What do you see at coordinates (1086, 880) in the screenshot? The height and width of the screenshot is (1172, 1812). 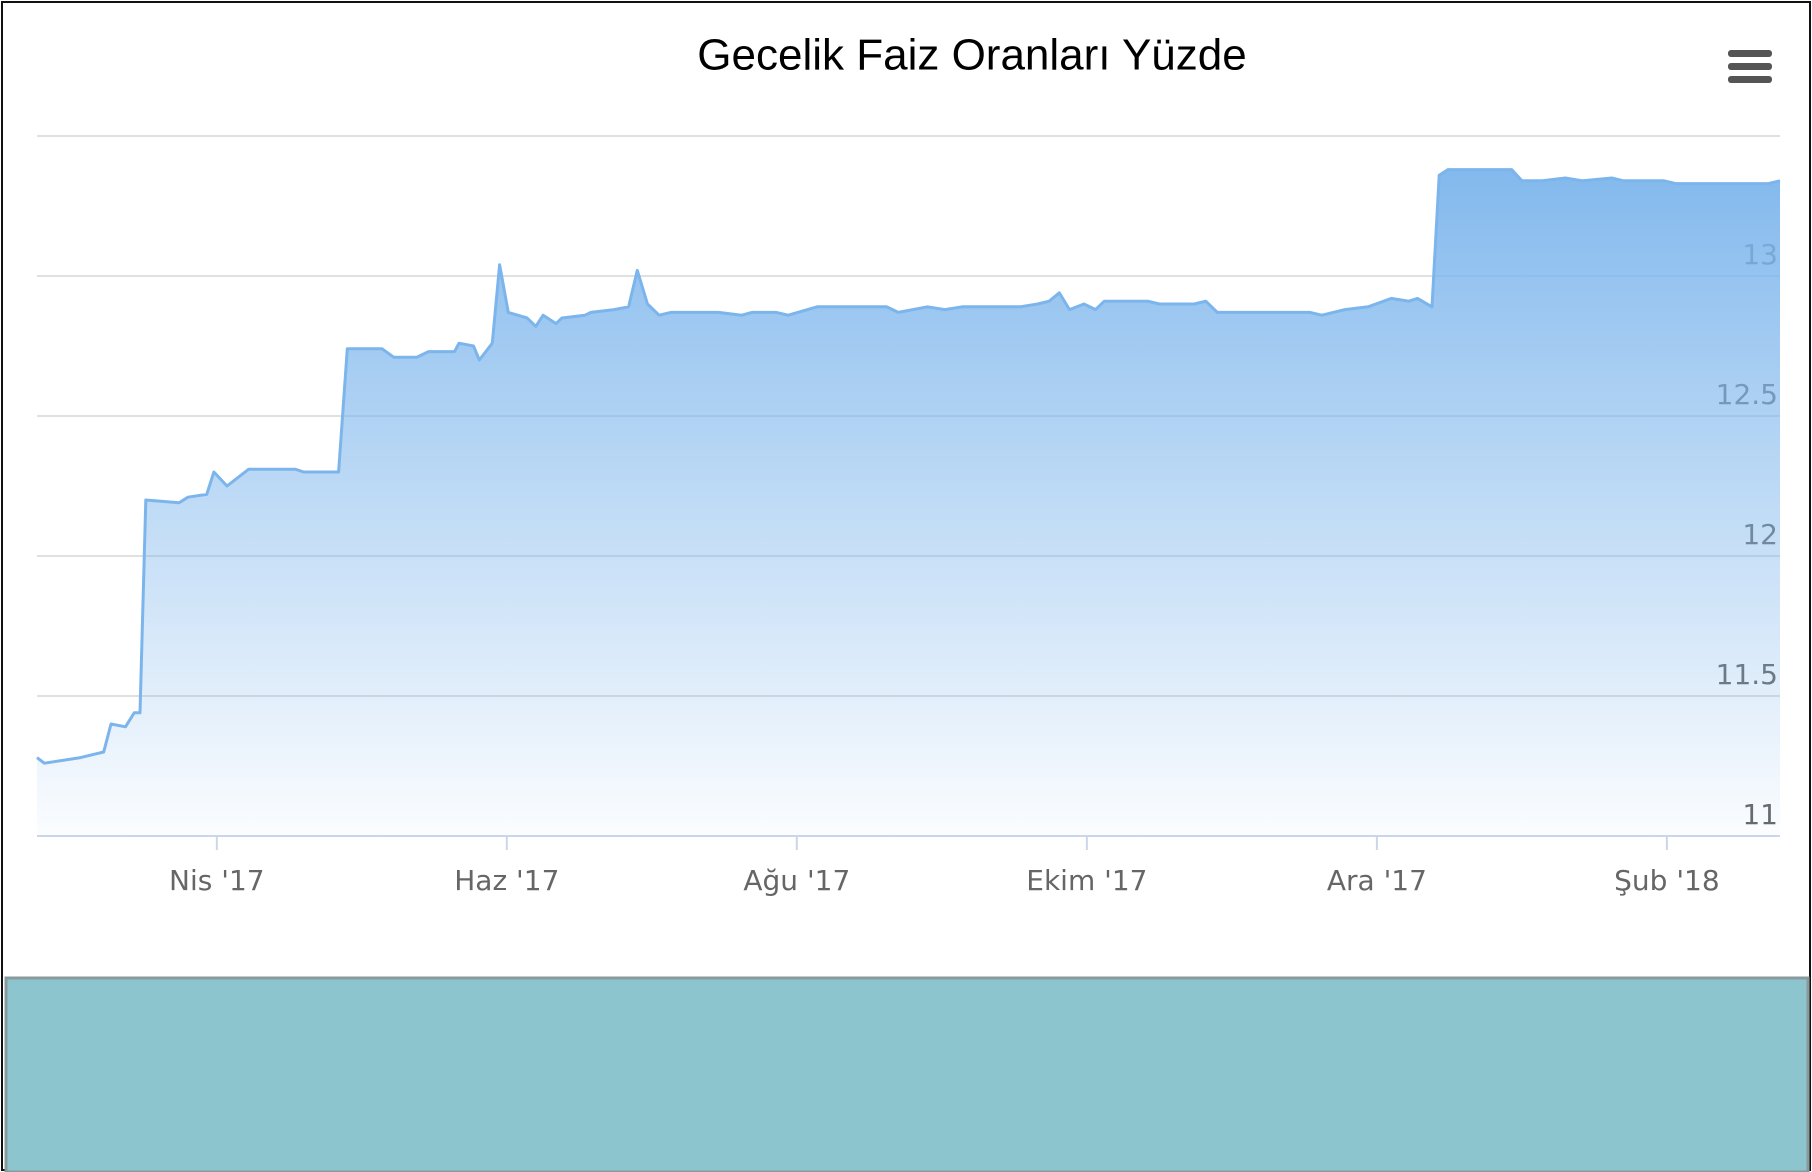 I see `x-tick-label: Ekim '17` at bounding box center [1086, 880].